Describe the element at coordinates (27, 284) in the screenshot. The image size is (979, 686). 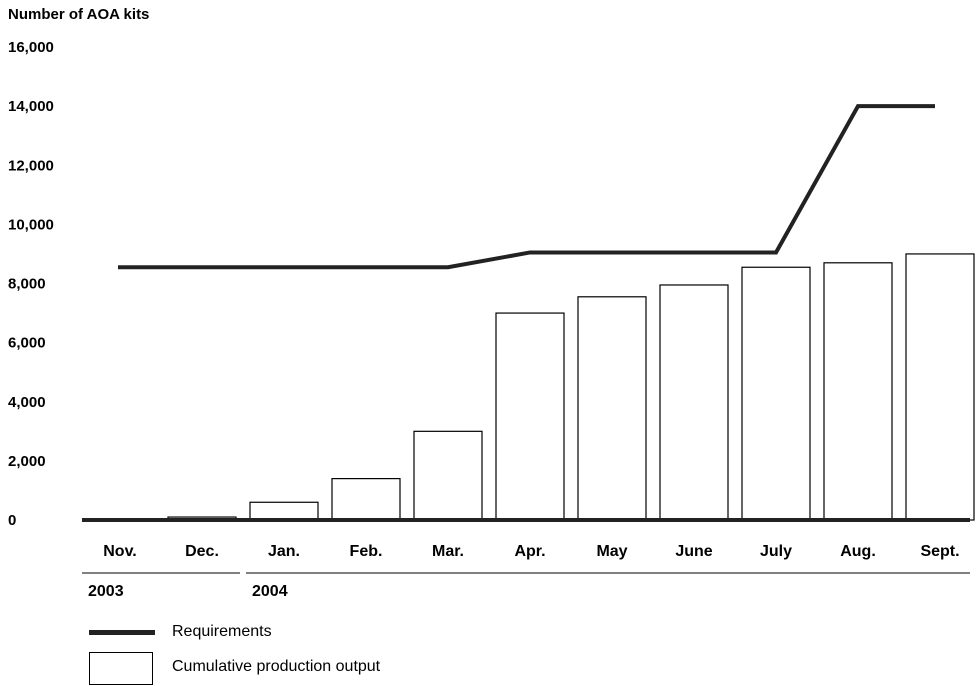
I see `y-tick-label-4: 8,000` at that location.